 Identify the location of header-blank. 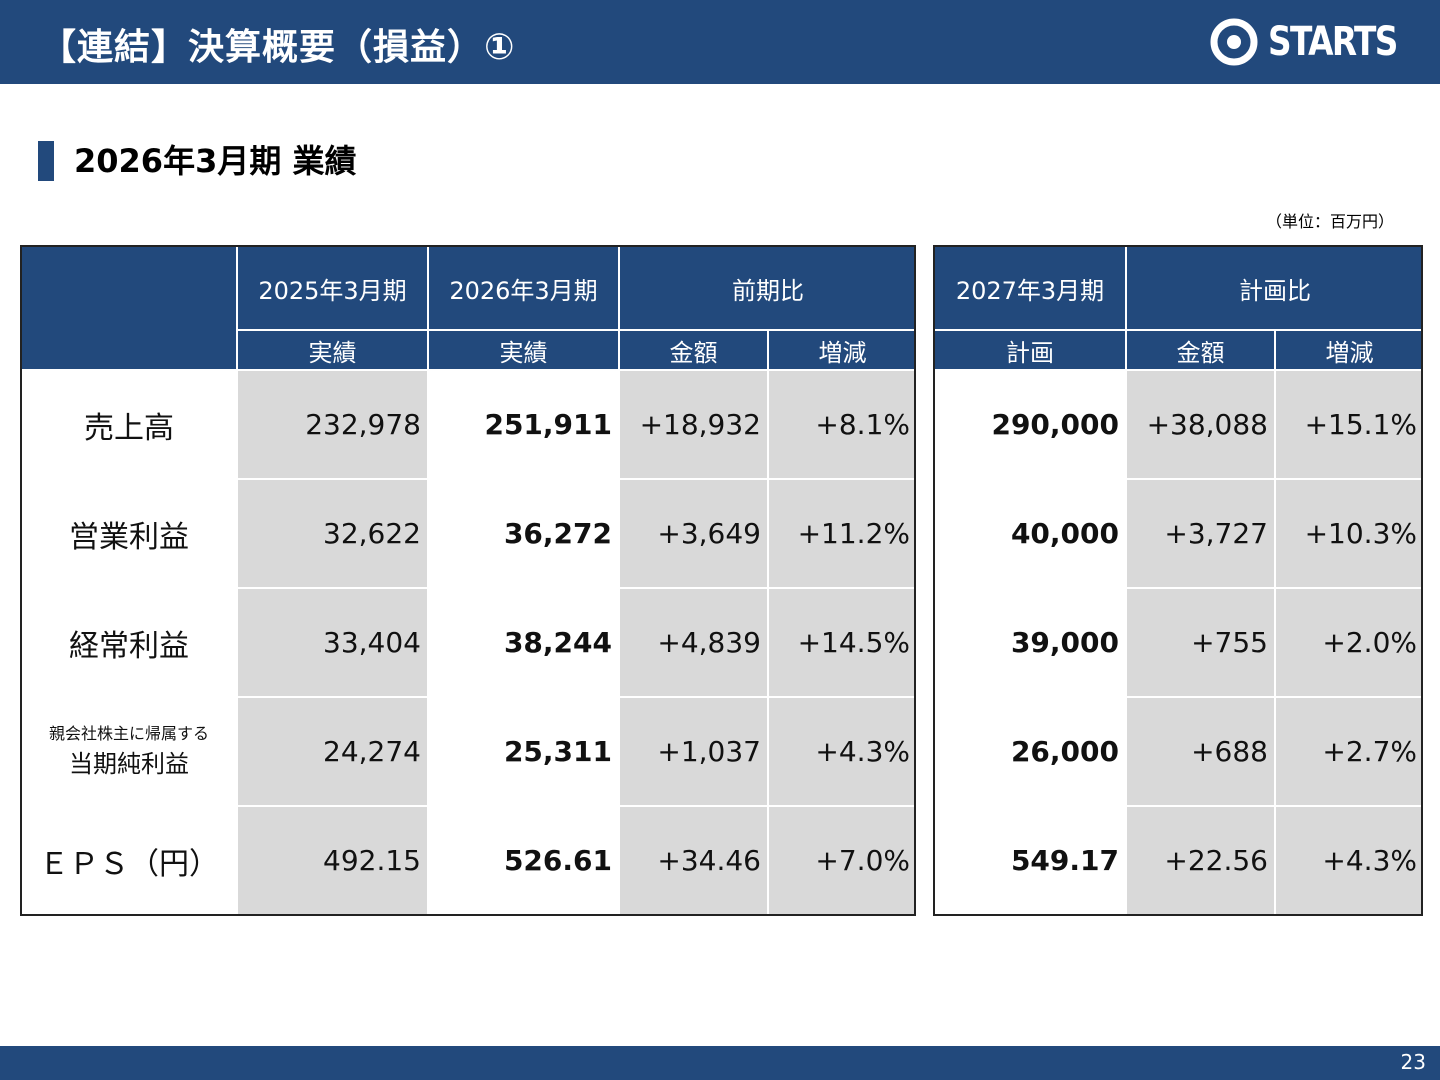
(129, 308).